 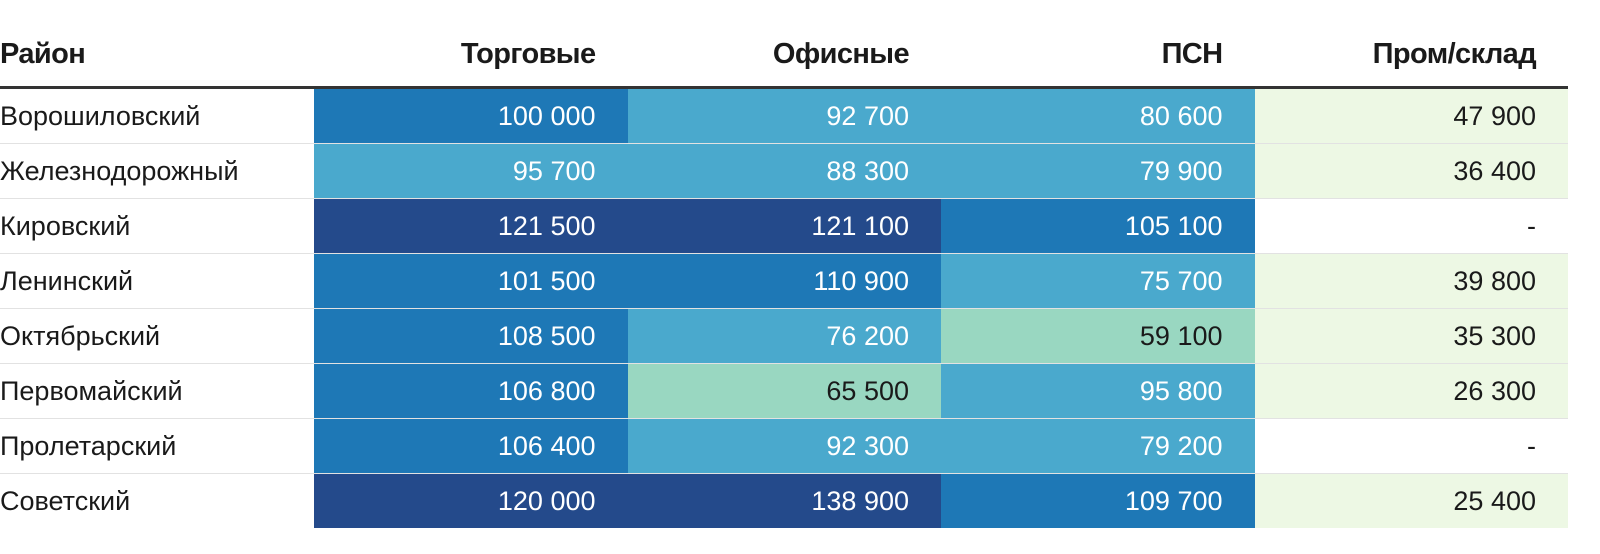 What do you see at coordinates (1098, 226) in the screenshot?
I see `cell-psn: 105 100` at bounding box center [1098, 226].